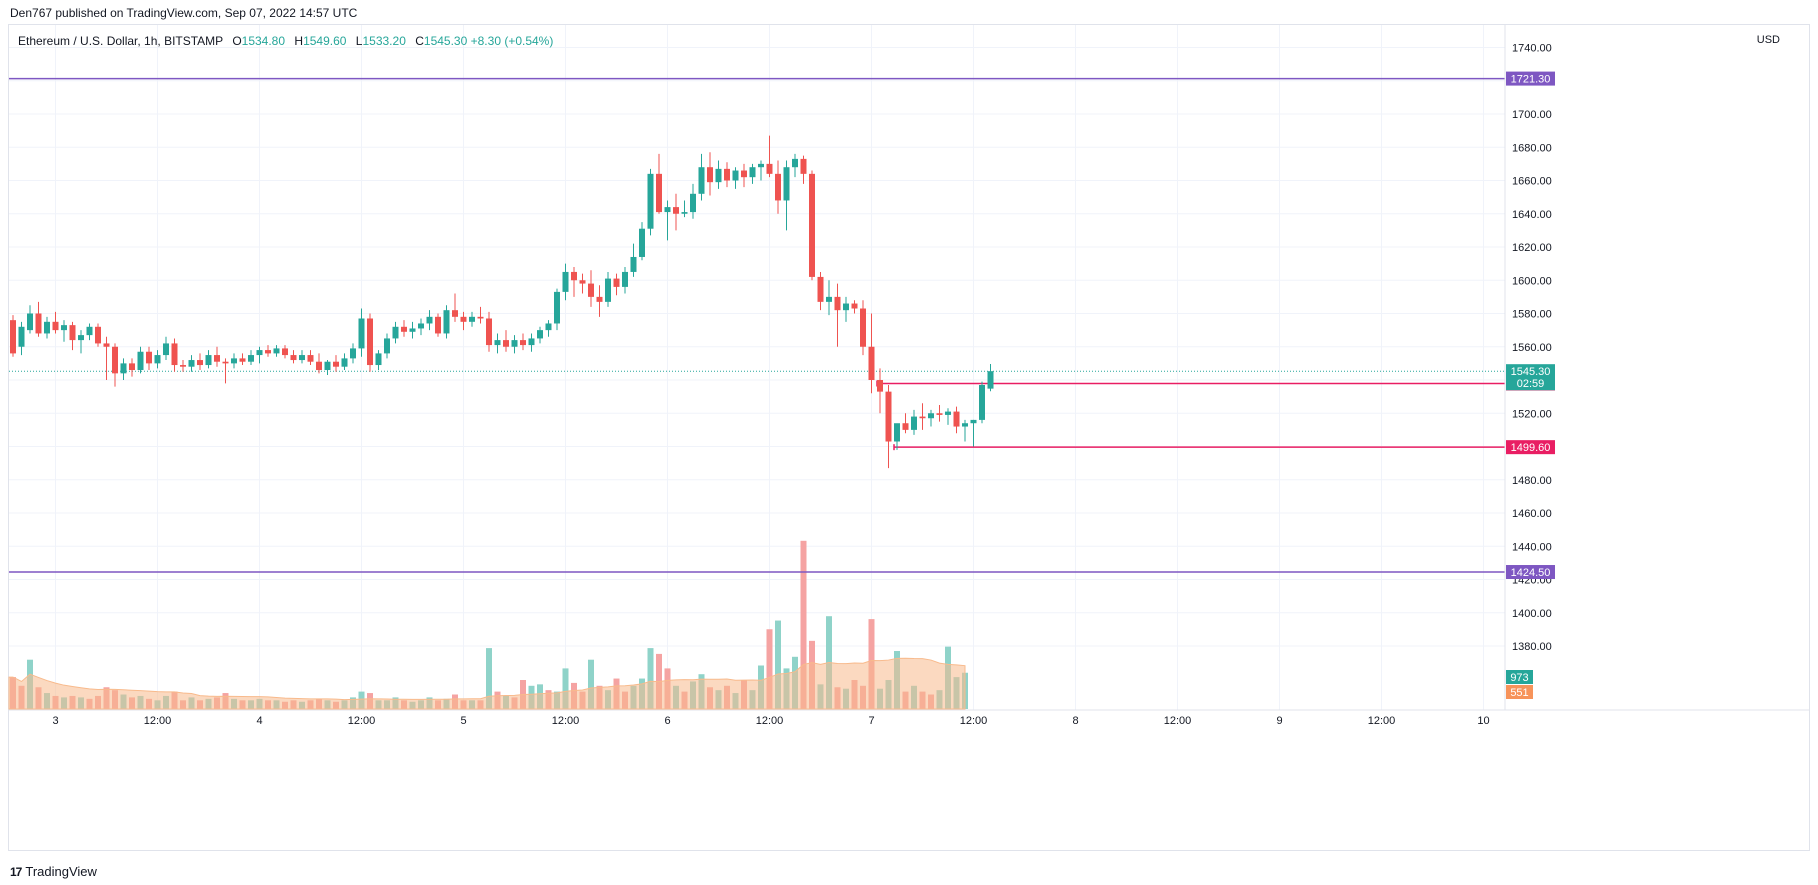 Image resolution: width=1818 pixels, height=885 pixels. I want to click on open-value: 1534.80, so click(263, 41).